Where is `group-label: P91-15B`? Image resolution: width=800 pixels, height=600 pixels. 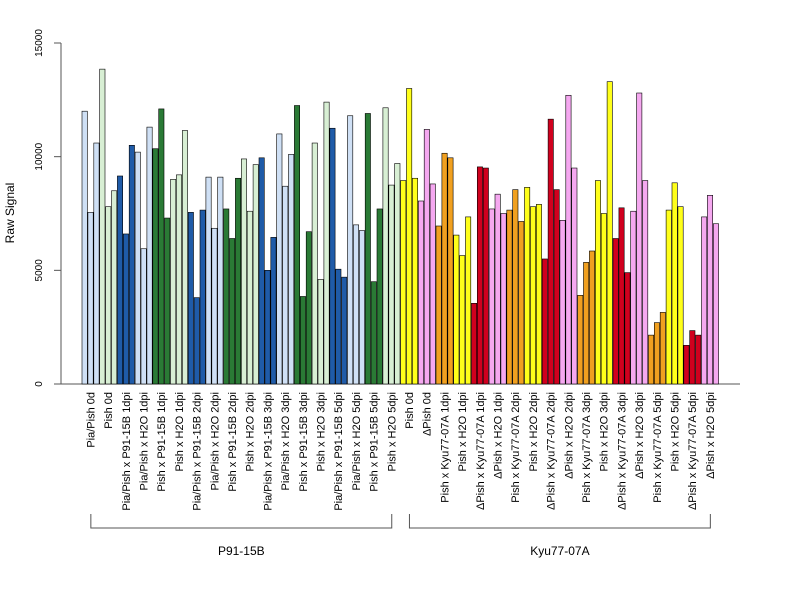 group-label: P91-15B is located at coordinates (241, 551).